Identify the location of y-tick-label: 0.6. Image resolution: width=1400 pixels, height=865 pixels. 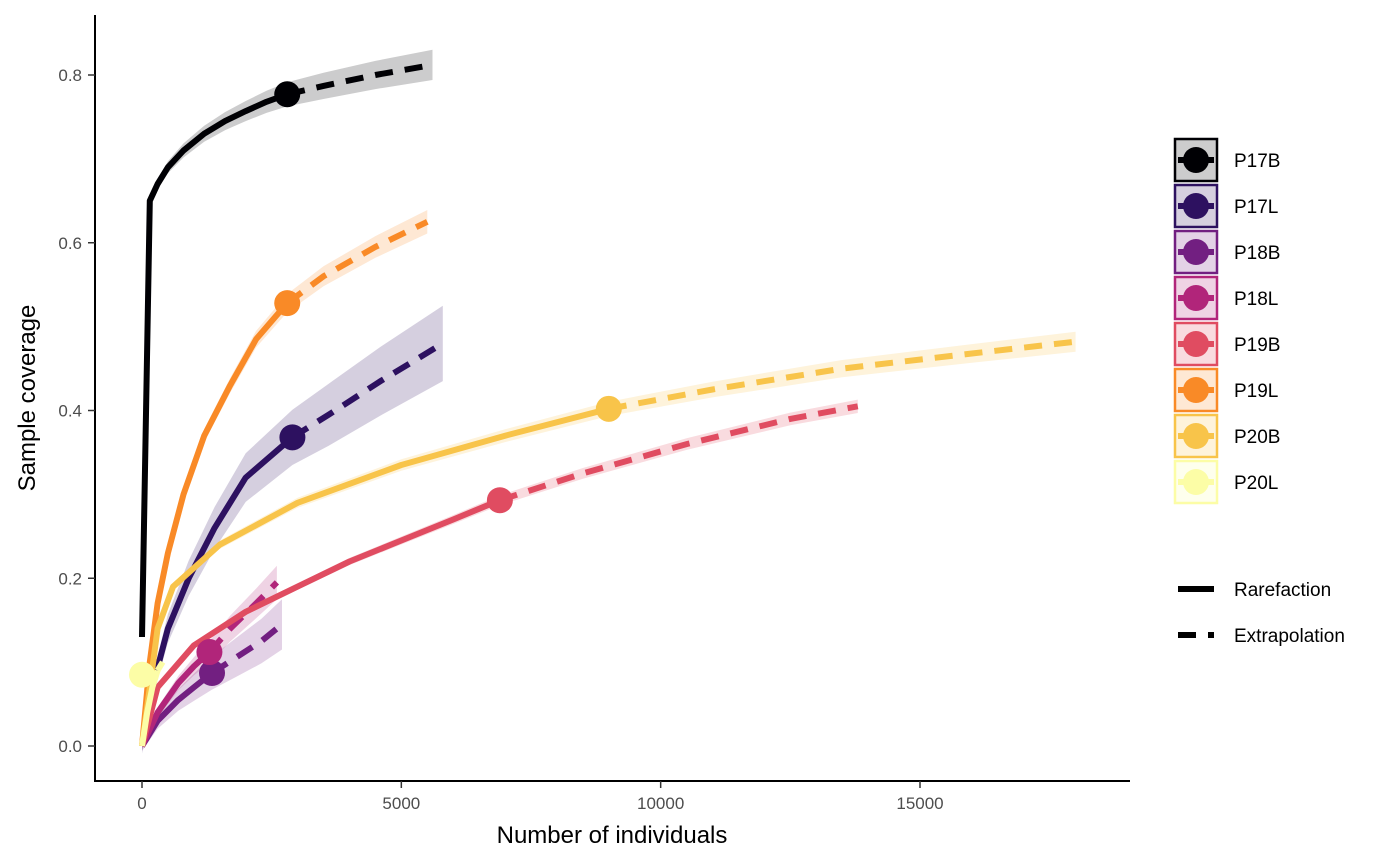
(70, 243).